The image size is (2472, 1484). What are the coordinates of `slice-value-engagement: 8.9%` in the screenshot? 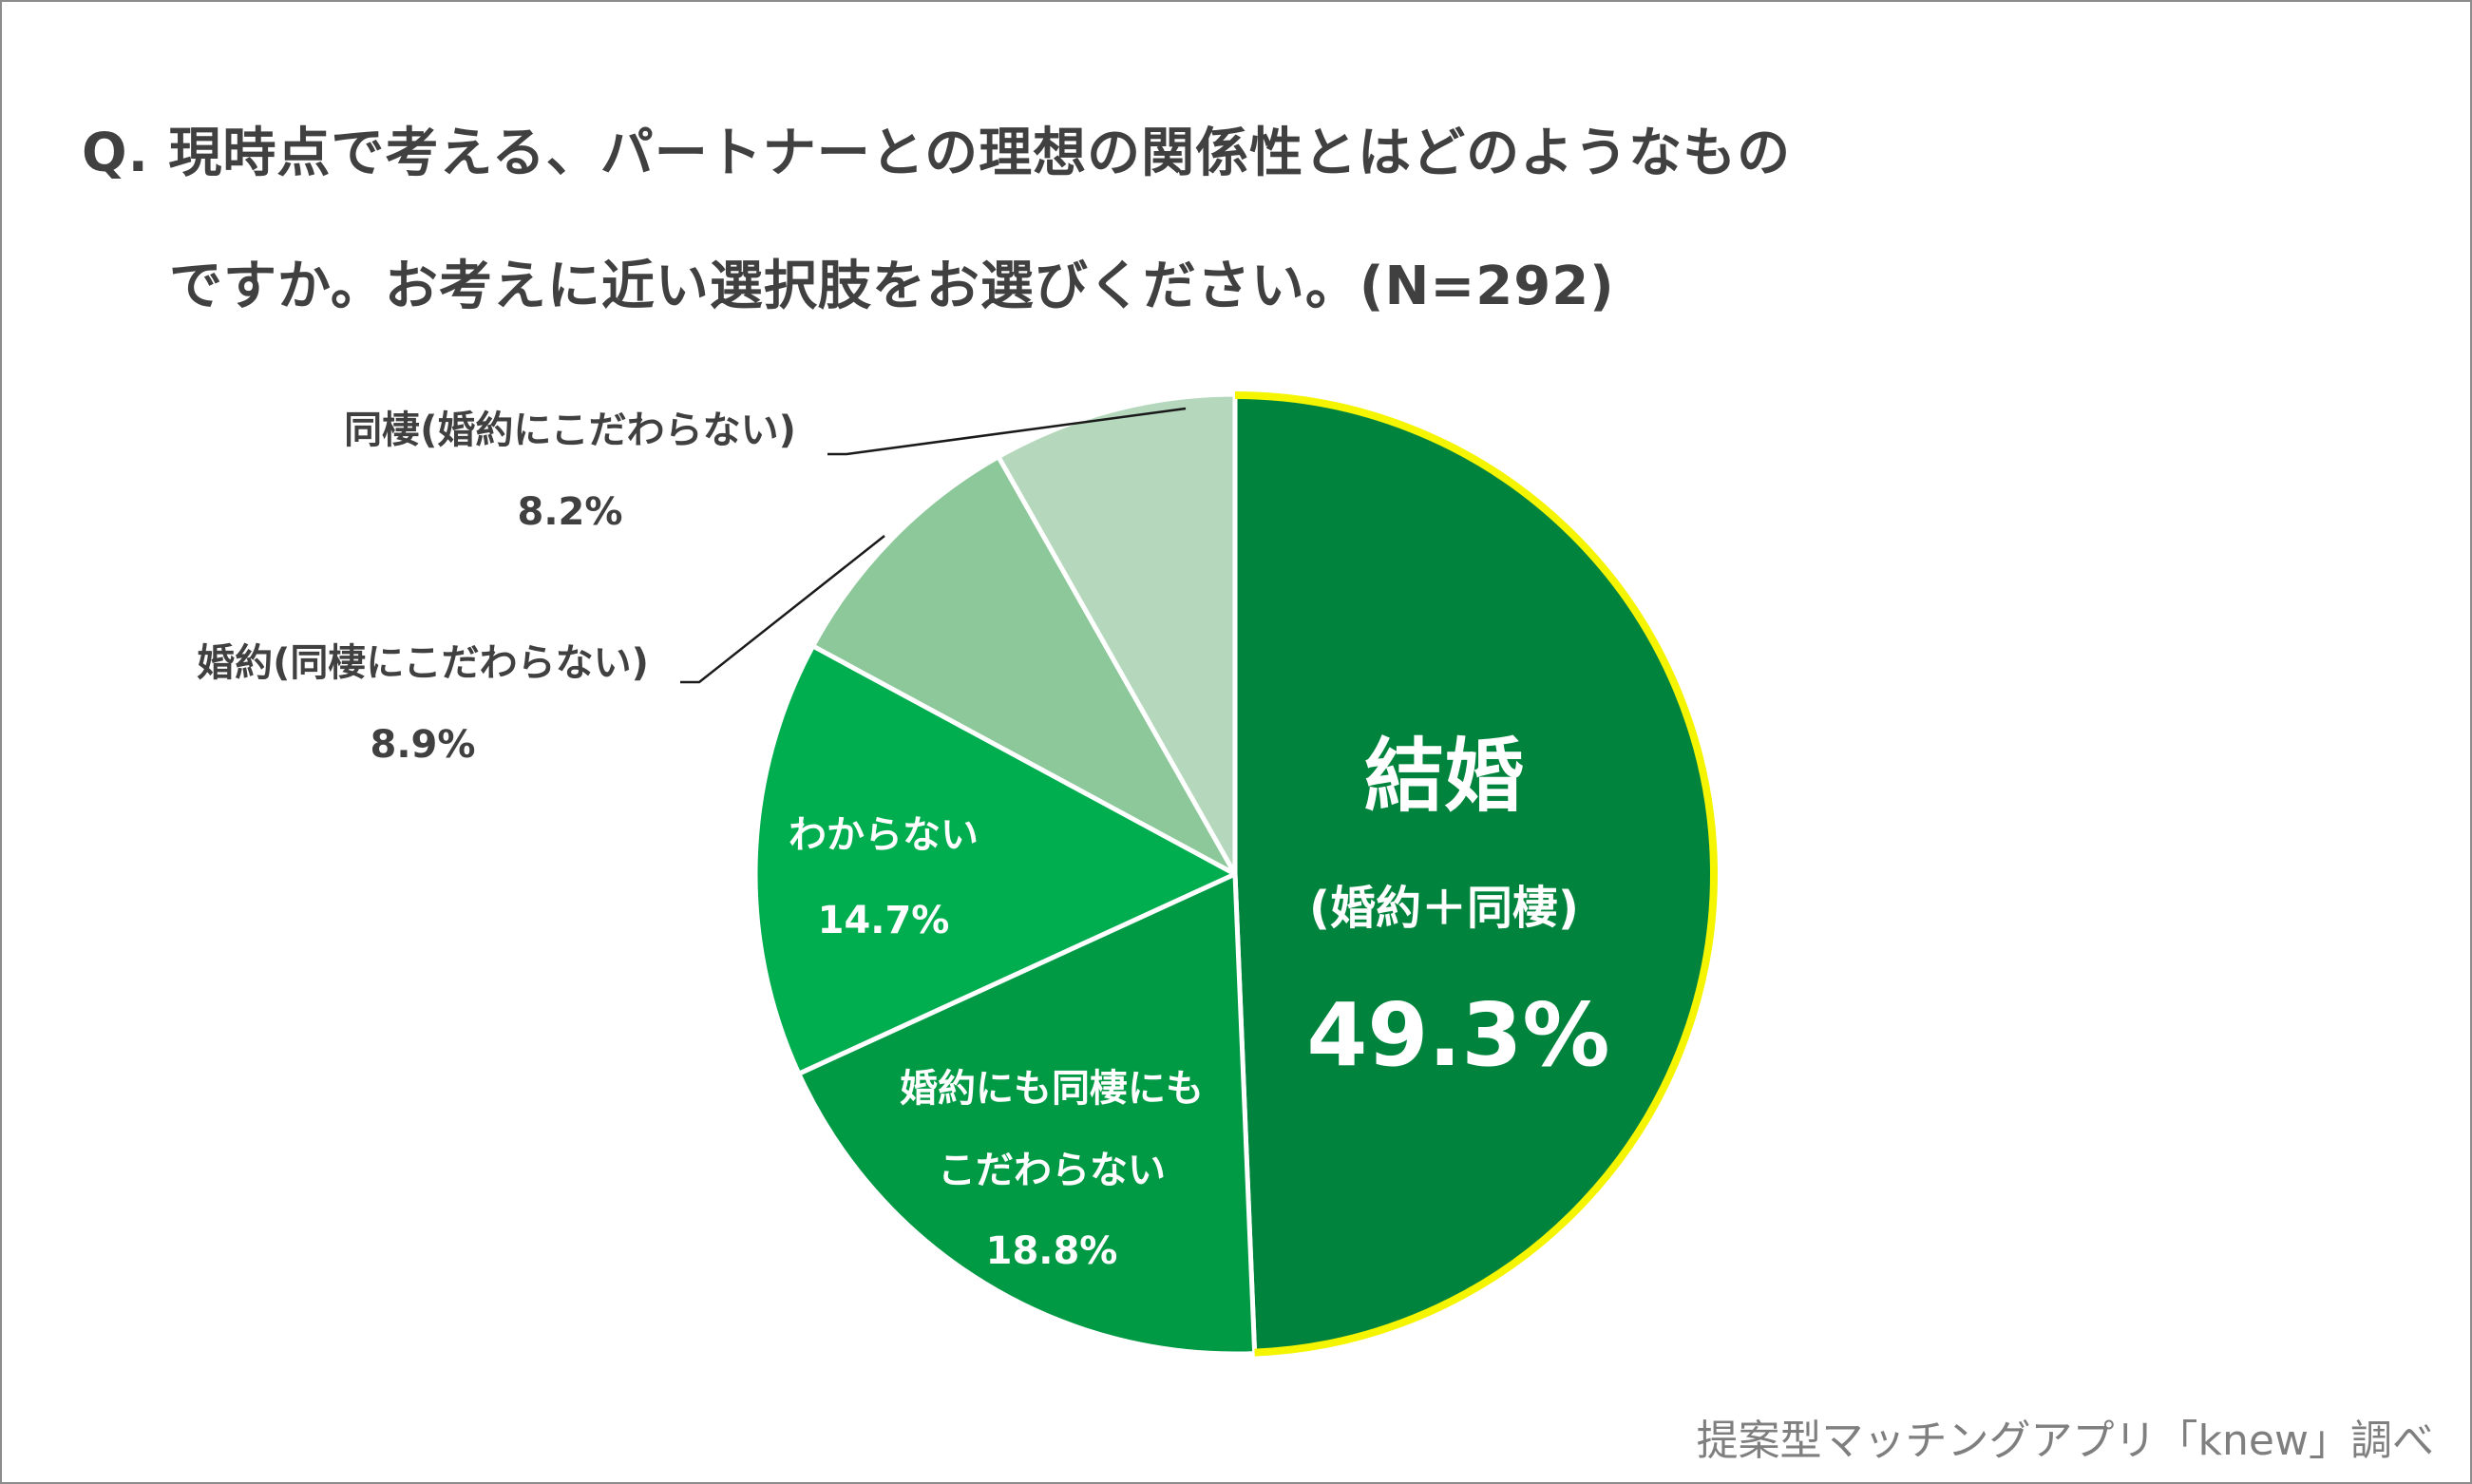 It's located at (423, 745).